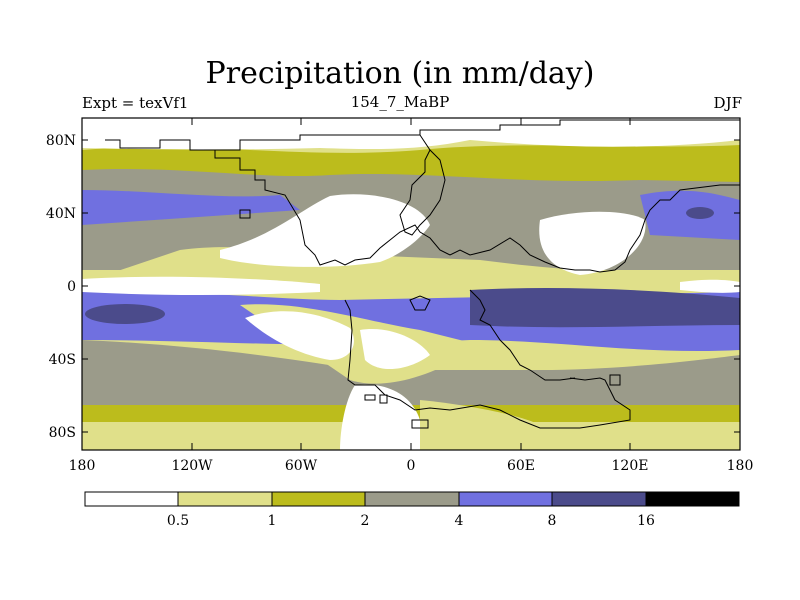 The height and width of the screenshot is (600, 800). What do you see at coordinates (71, 287) in the screenshot?
I see `y-tick-0: 0` at bounding box center [71, 287].